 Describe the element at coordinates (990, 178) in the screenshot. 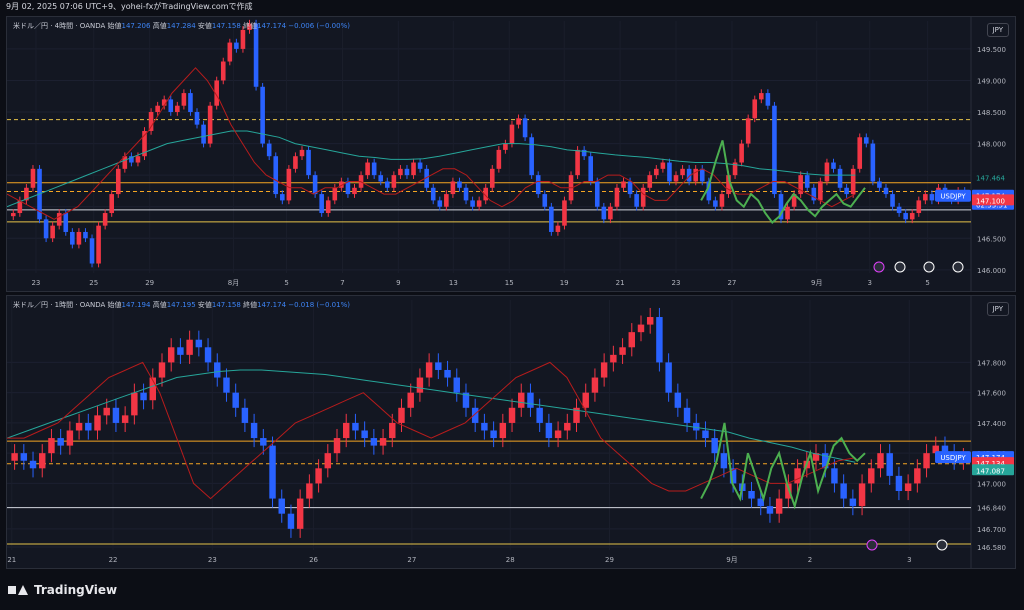

I see `price-tag-label: 147.464` at that location.